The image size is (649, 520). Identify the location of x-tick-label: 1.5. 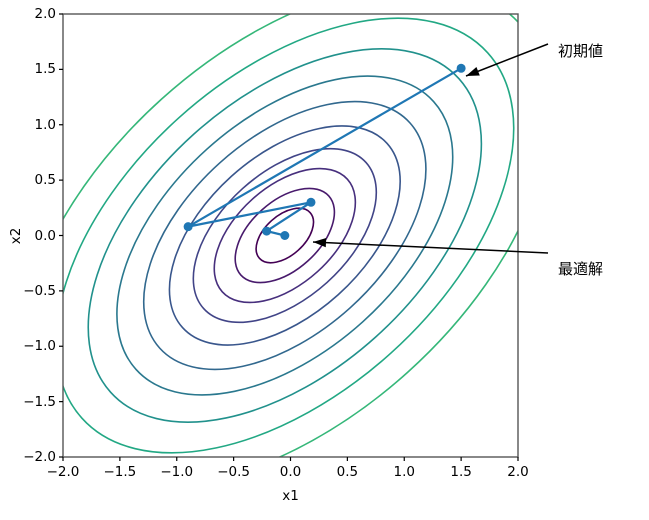
(461, 472).